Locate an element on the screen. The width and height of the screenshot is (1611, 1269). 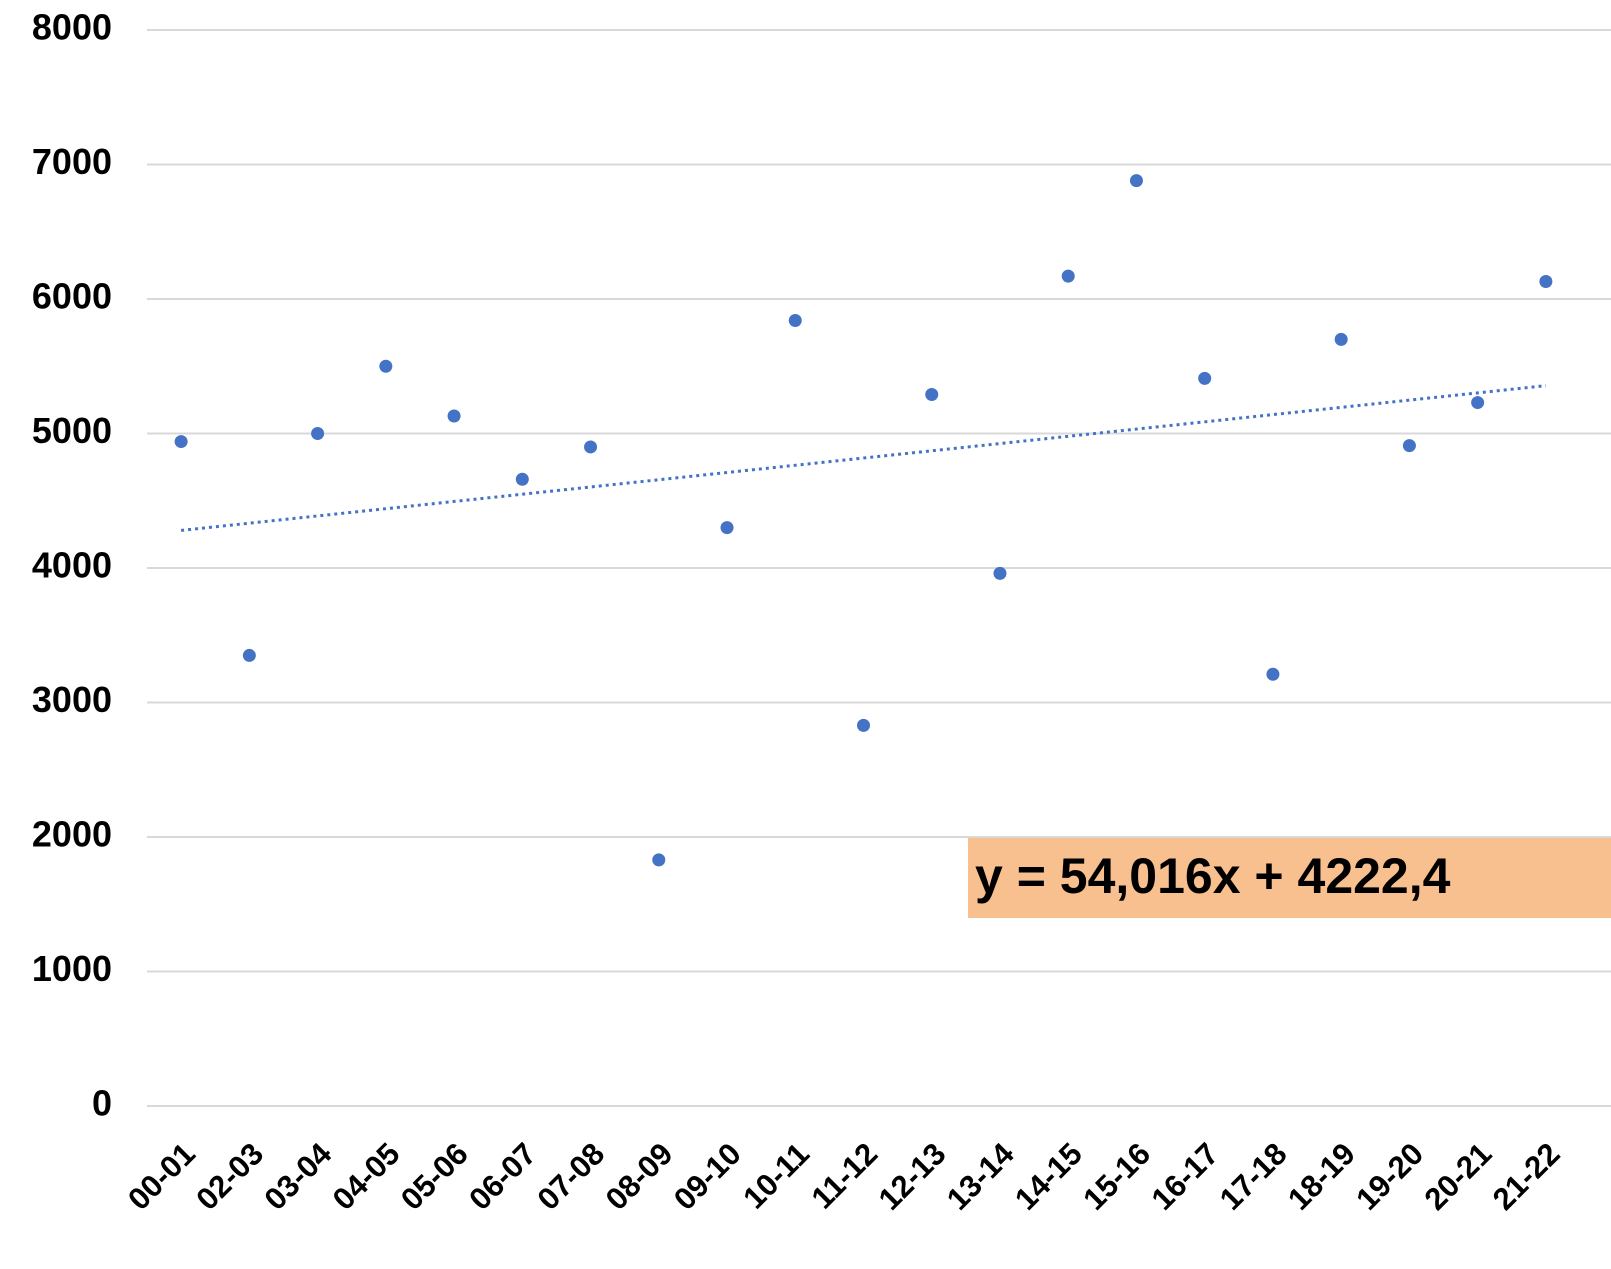
annotation-box is located at coordinates (1289, 878).